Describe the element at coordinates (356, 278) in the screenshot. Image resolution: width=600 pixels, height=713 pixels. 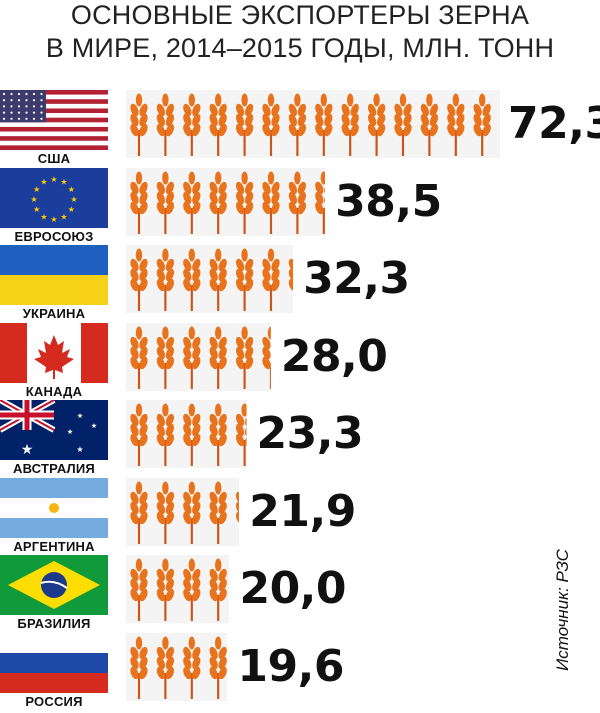
I see `value-label: 32,3` at that location.